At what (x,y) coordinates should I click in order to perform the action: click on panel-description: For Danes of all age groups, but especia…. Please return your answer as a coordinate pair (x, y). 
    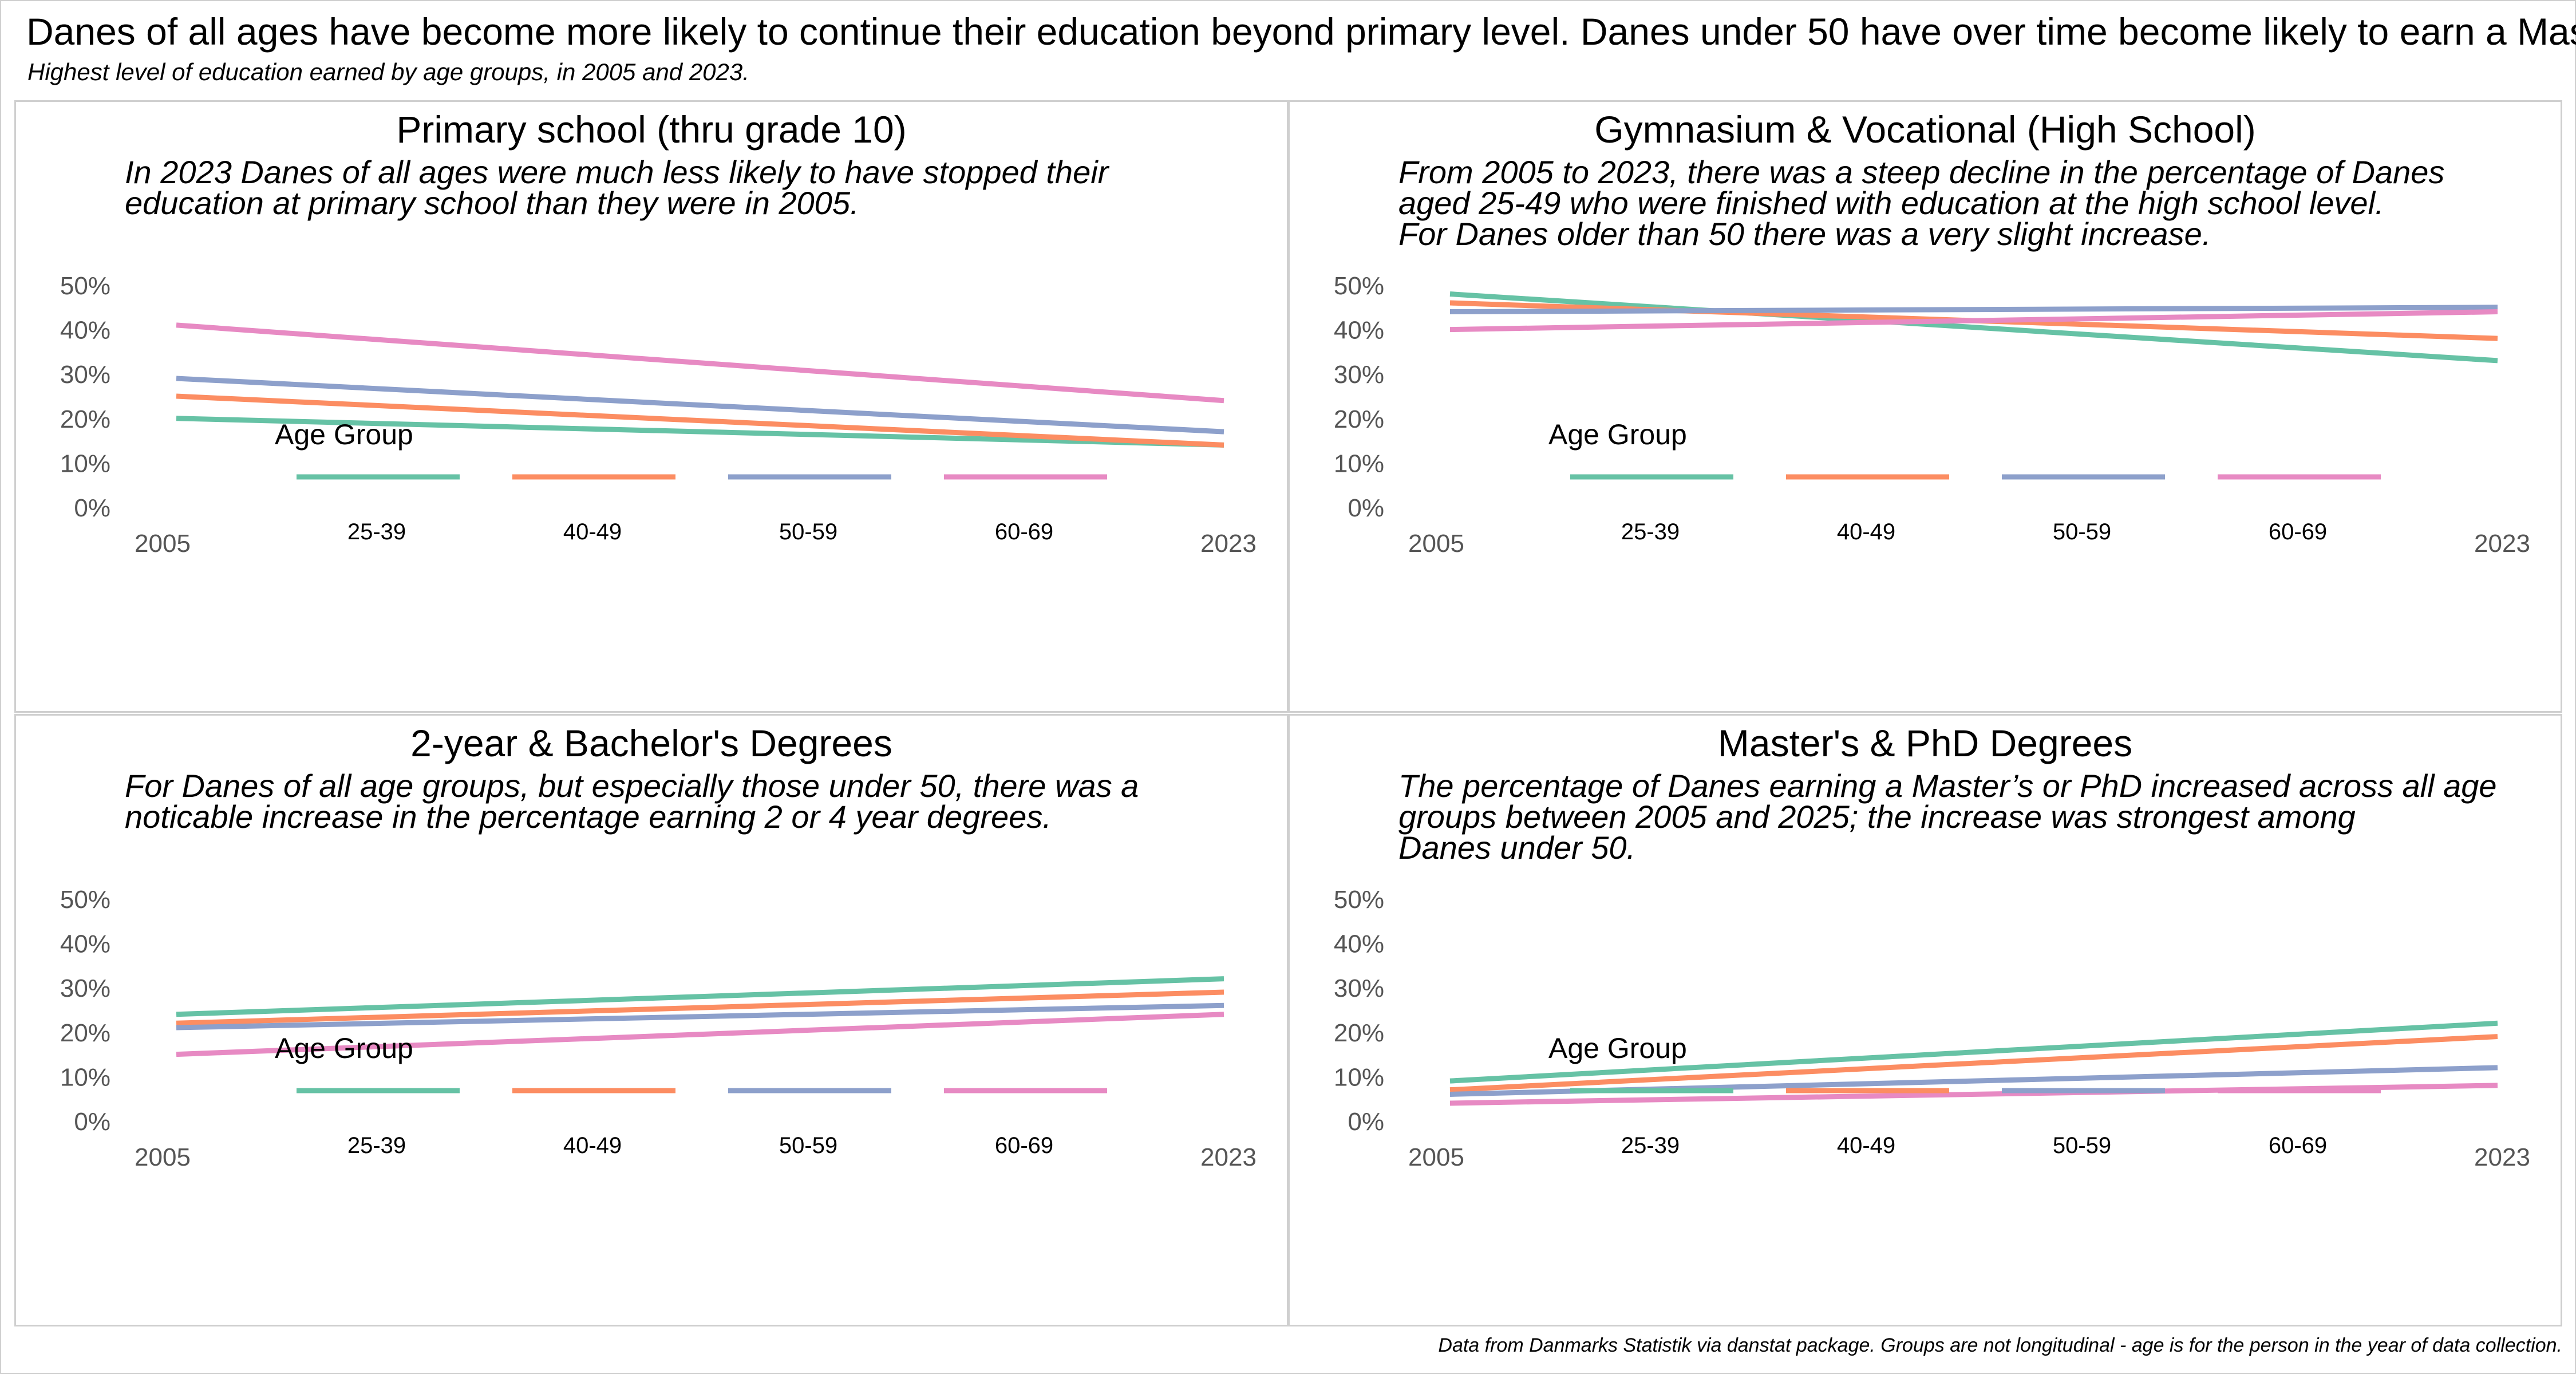
    Looking at the image, I should click on (632, 801).